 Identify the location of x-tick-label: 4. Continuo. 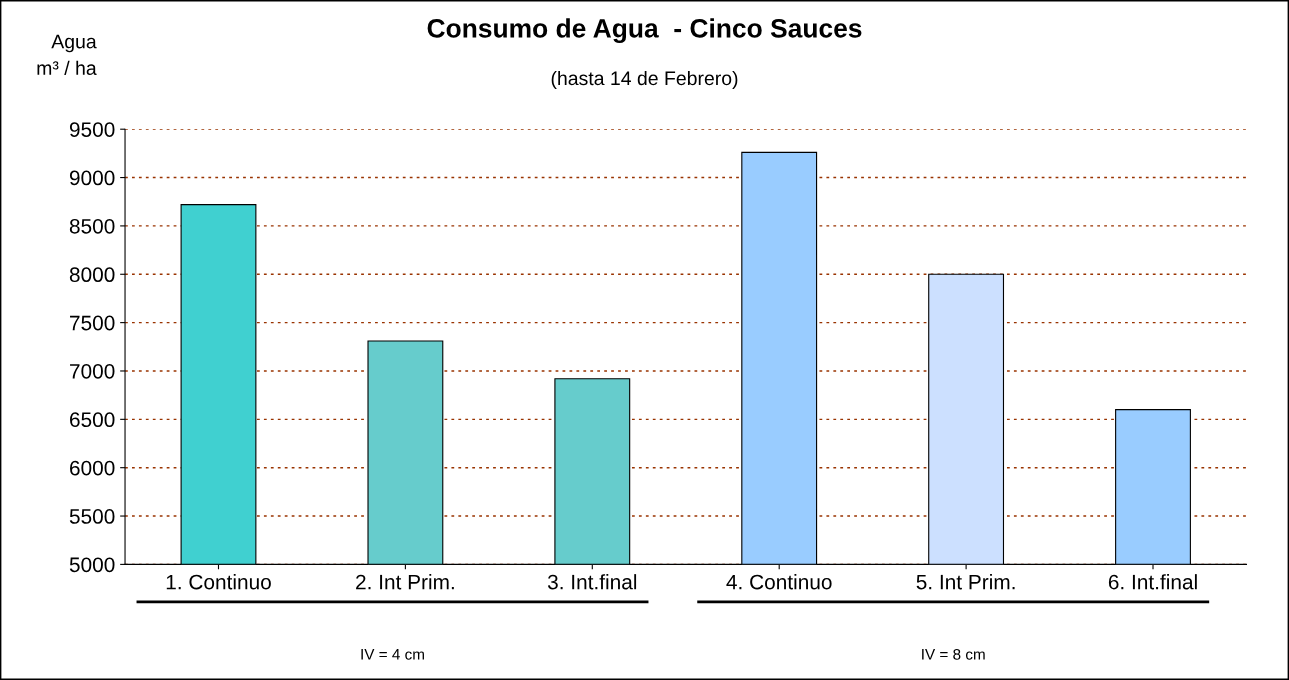
(779, 582).